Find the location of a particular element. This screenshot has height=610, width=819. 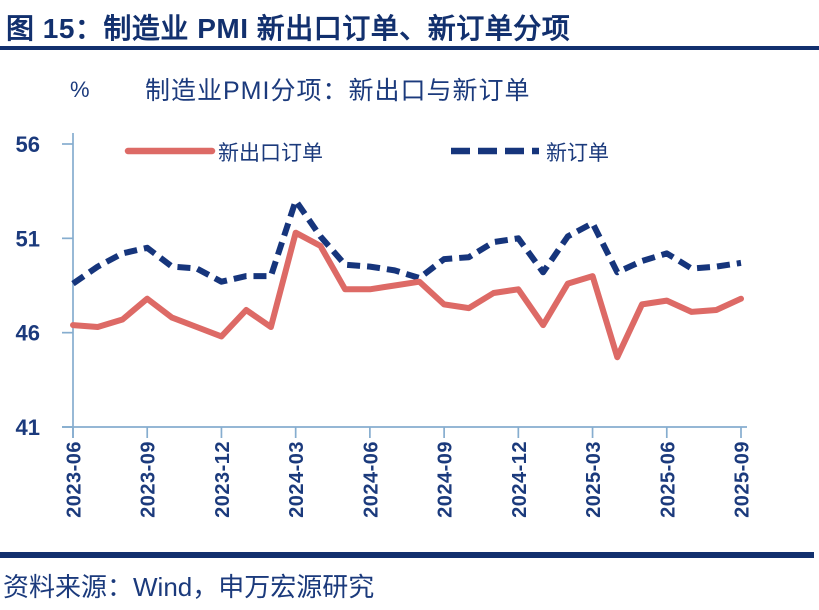

source-text: 资料来源：Wind，申万宏源研究 is located at coordinates (189, 587).